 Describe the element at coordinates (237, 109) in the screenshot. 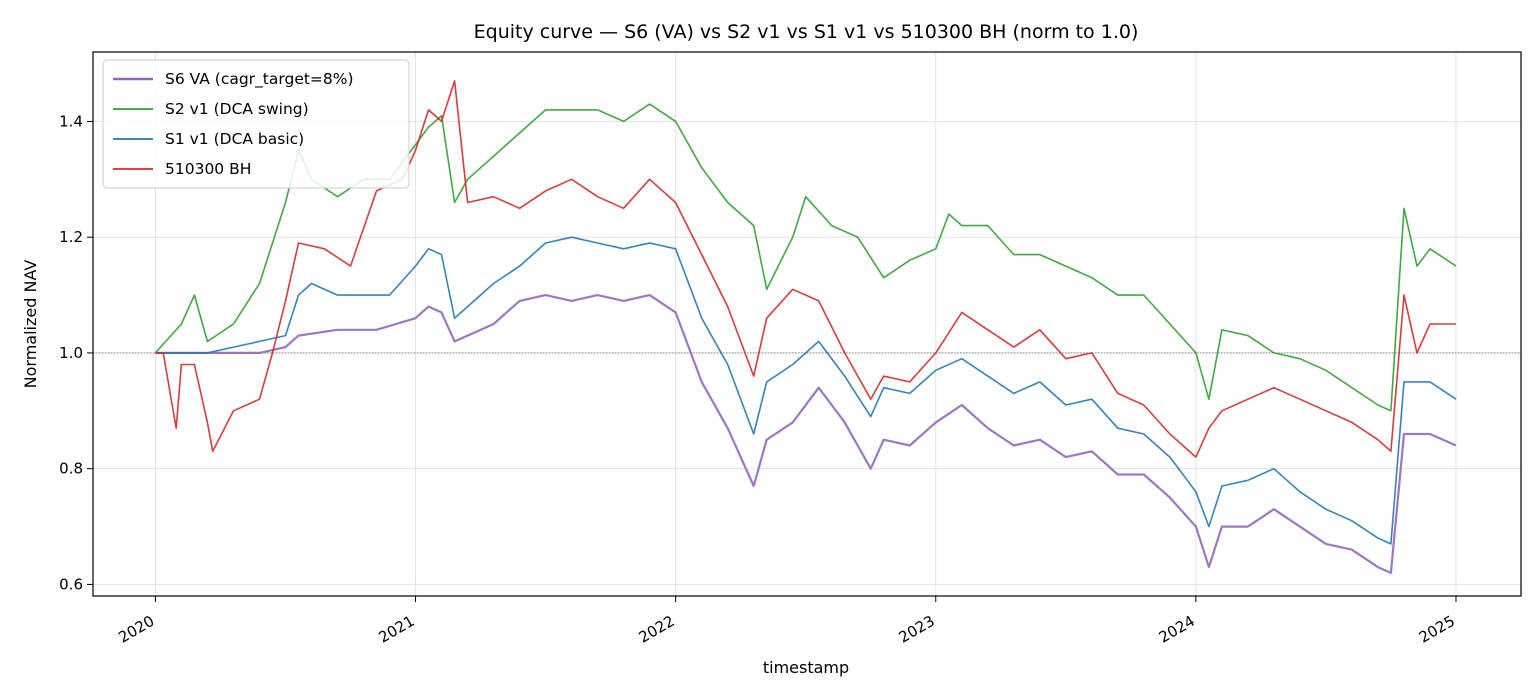

I see `legend-label: S2 v1 (DCA swing)` at that location.